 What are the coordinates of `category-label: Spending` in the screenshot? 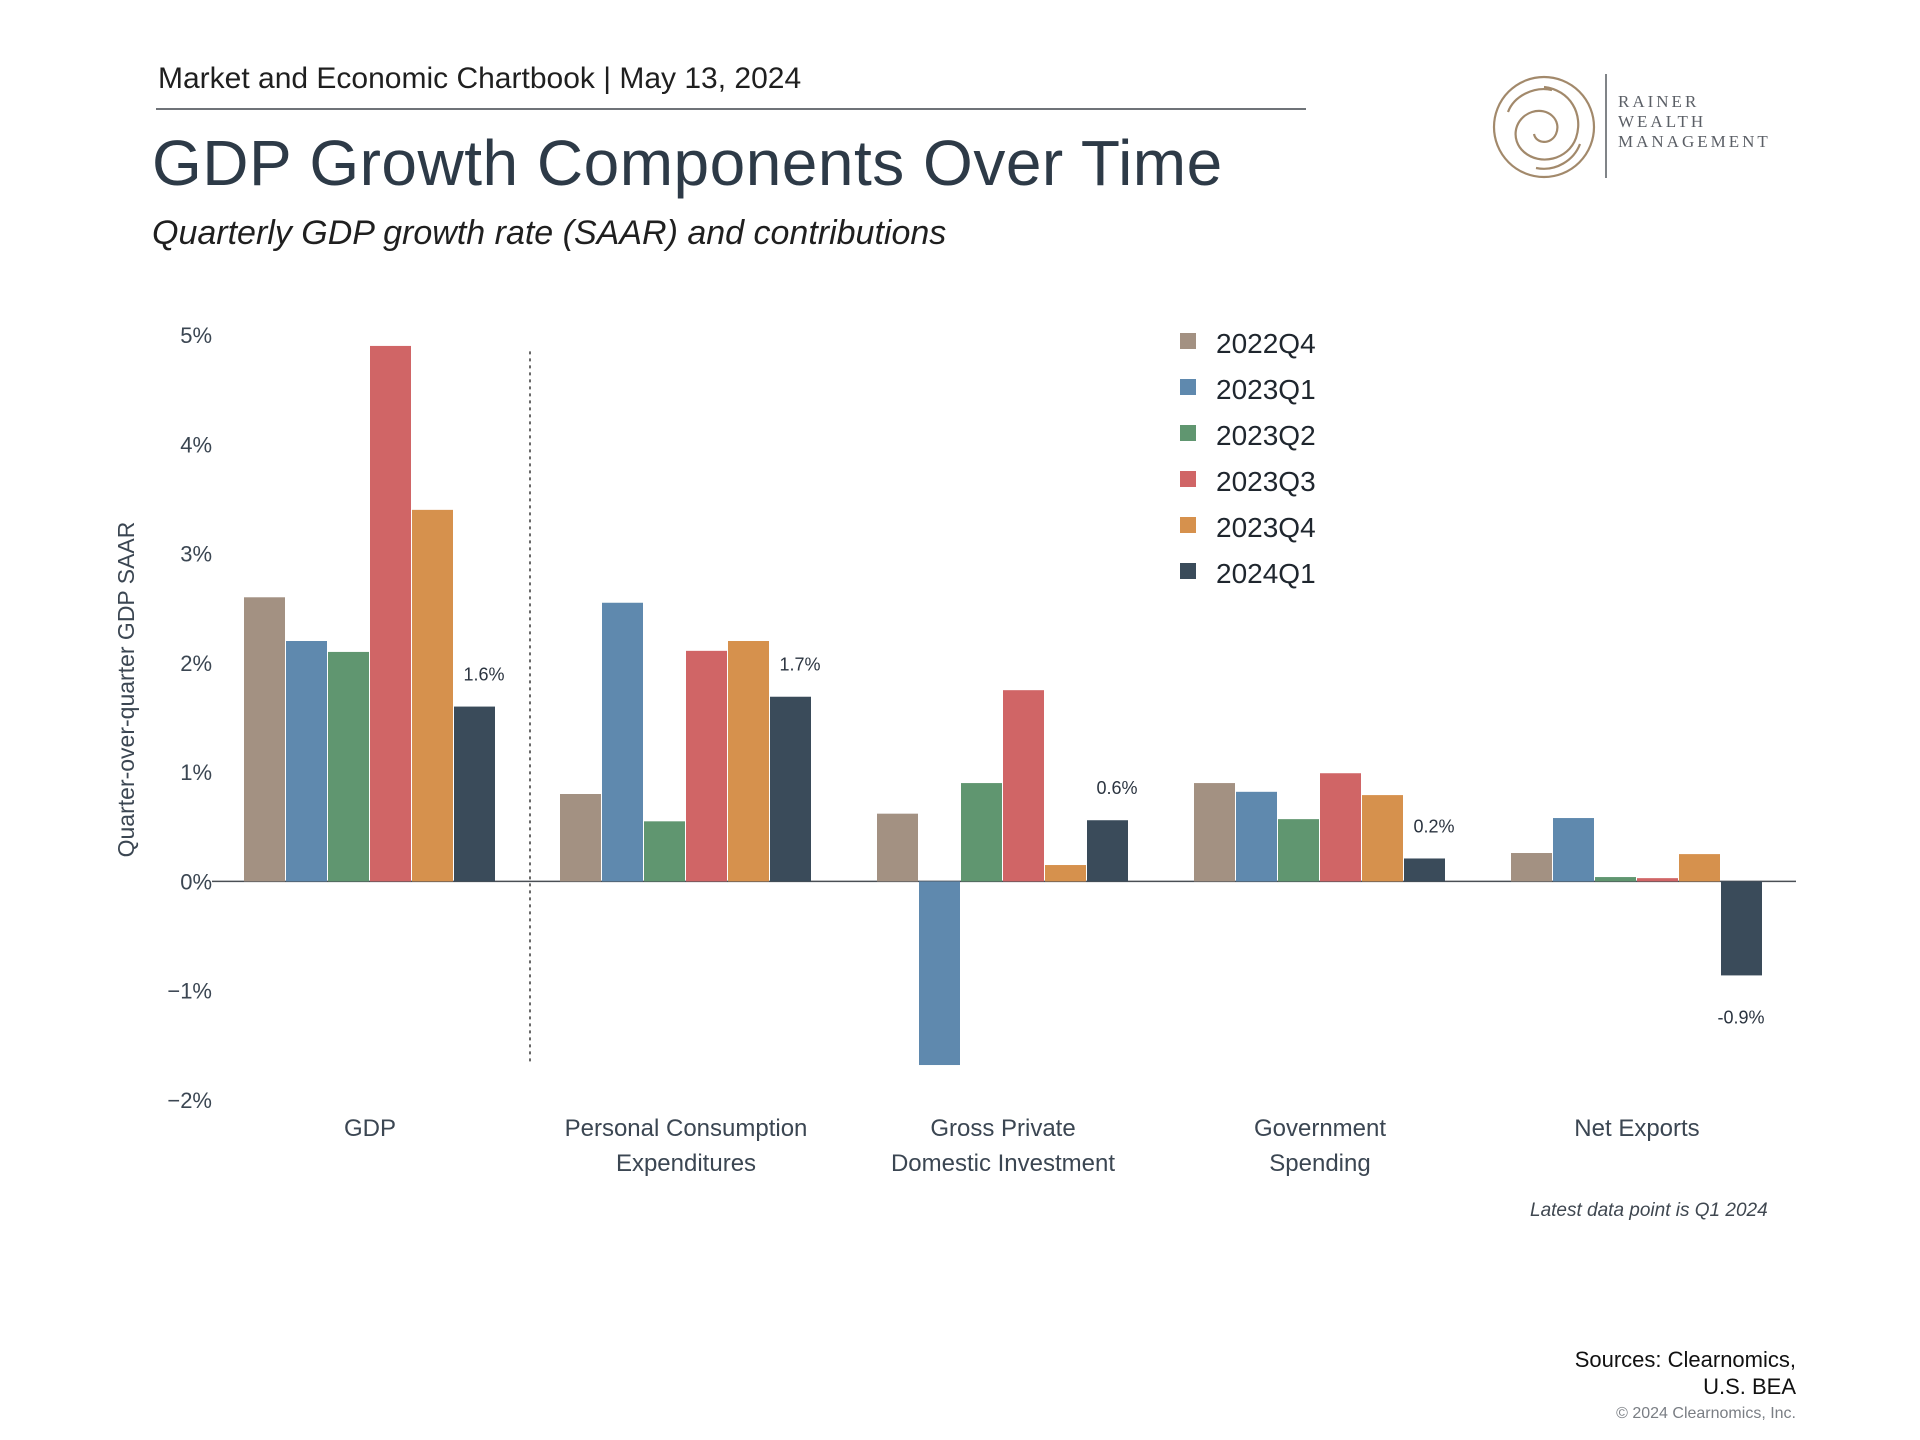 It's located at (1319, 1163).